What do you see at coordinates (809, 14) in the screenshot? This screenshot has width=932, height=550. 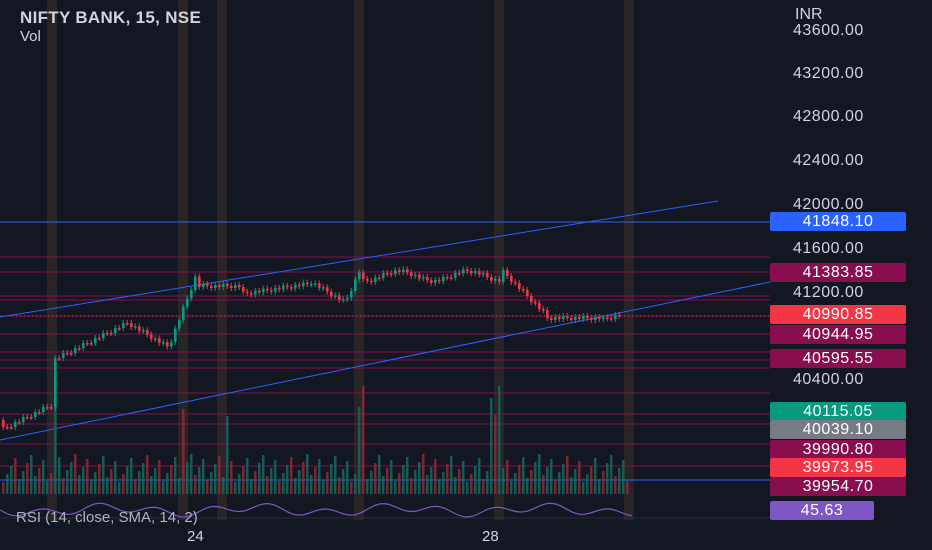 I see `currency-label: INR` at bounding box center [809, 14].